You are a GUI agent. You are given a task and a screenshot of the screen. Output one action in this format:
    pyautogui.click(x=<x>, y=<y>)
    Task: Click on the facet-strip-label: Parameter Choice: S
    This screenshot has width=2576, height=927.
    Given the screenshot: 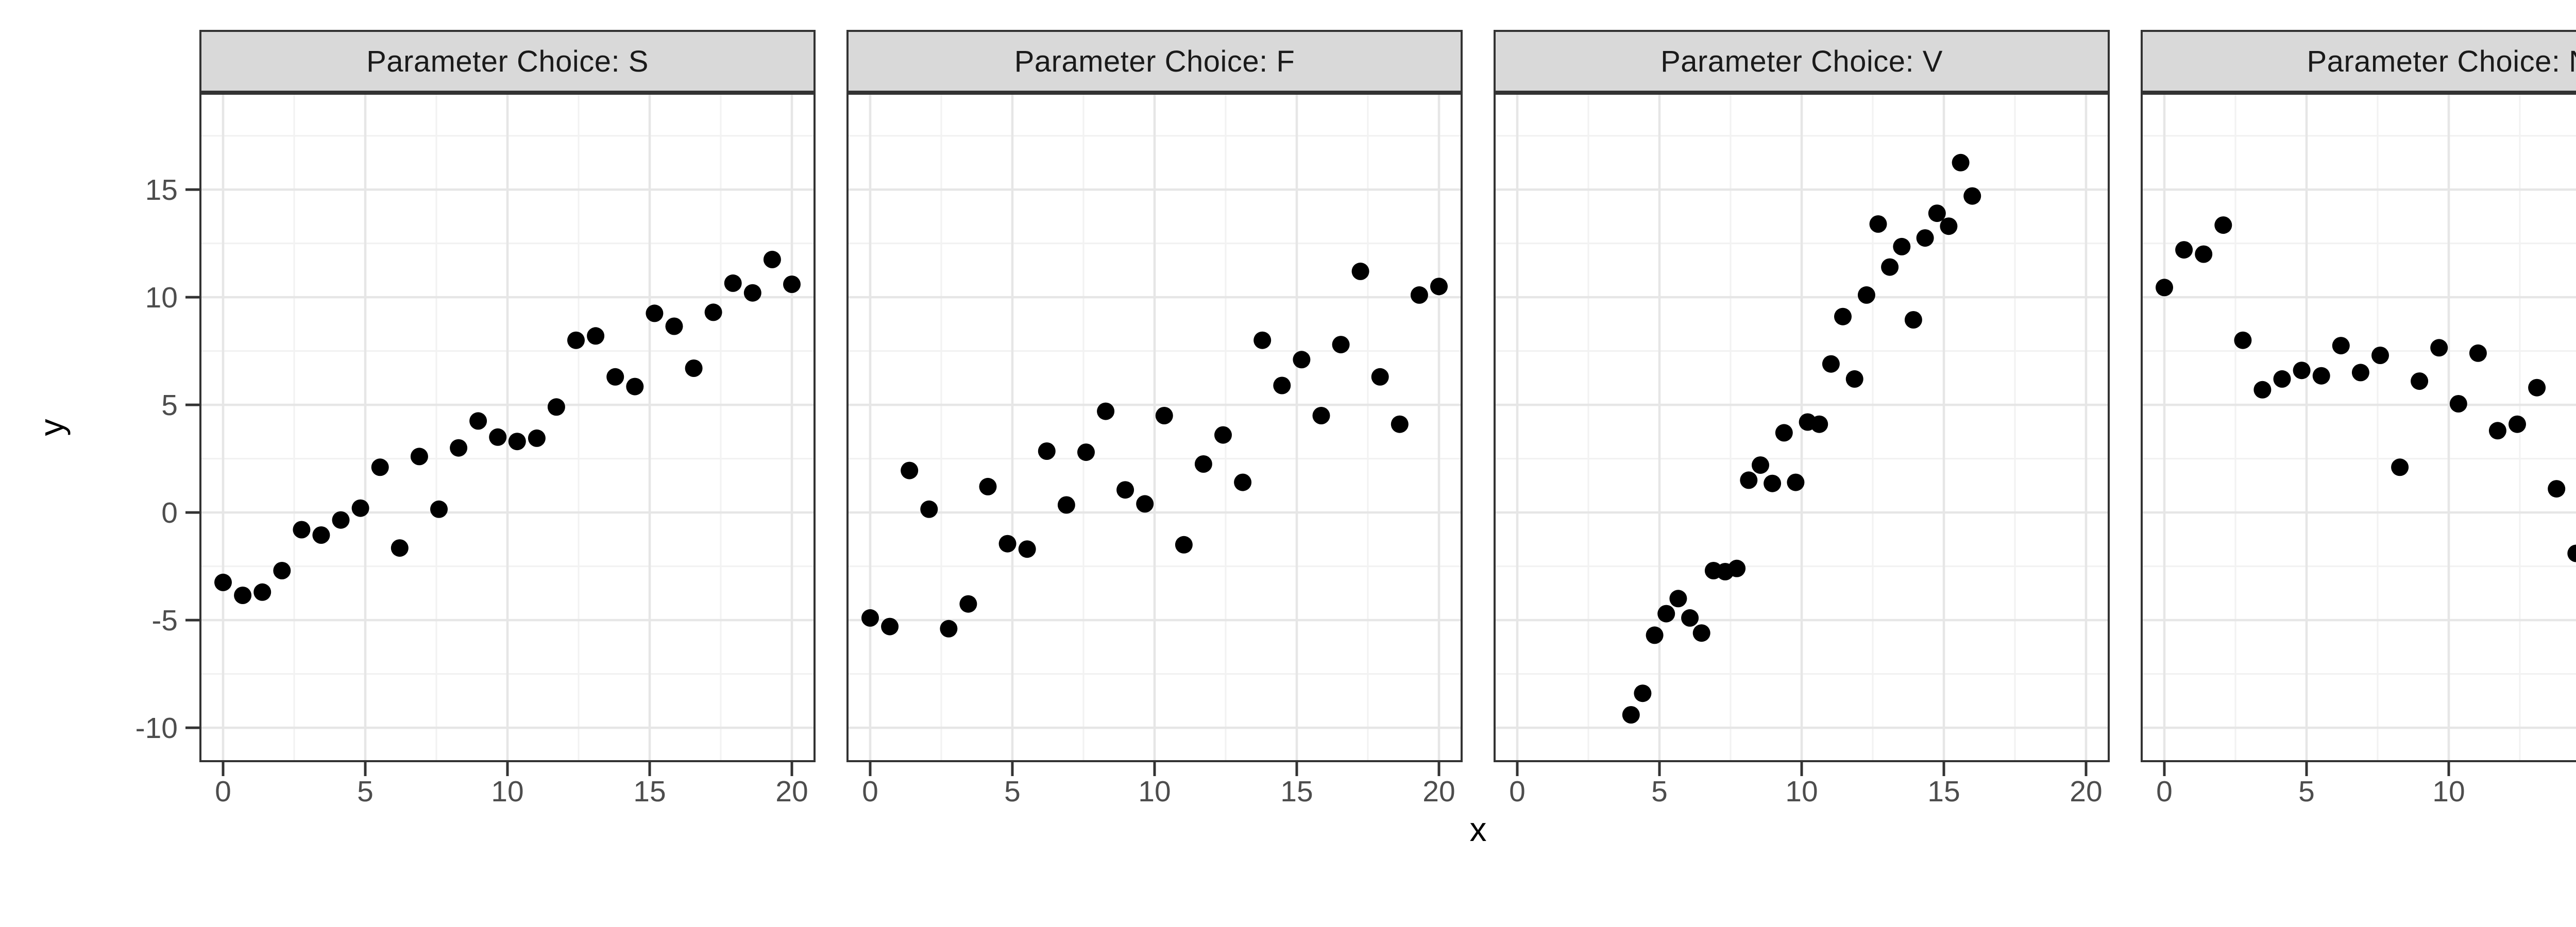 What is the action you would take?
    pyautogui.click(x=507, y=61)
    